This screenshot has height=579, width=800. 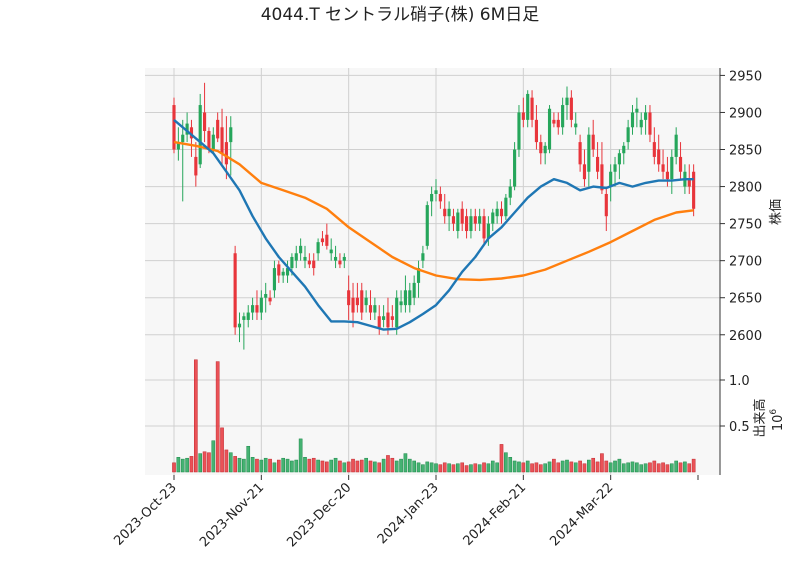 What do you see at coordinates (319, 515) in the screenshot?
I see `date-tick-label: 2023-Dec-20` at bounding box center [319, 515].